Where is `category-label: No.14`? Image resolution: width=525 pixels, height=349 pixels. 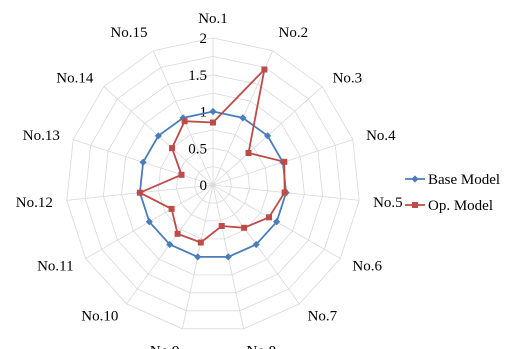
category-label: No.14 is located at coordinates (75, 78).